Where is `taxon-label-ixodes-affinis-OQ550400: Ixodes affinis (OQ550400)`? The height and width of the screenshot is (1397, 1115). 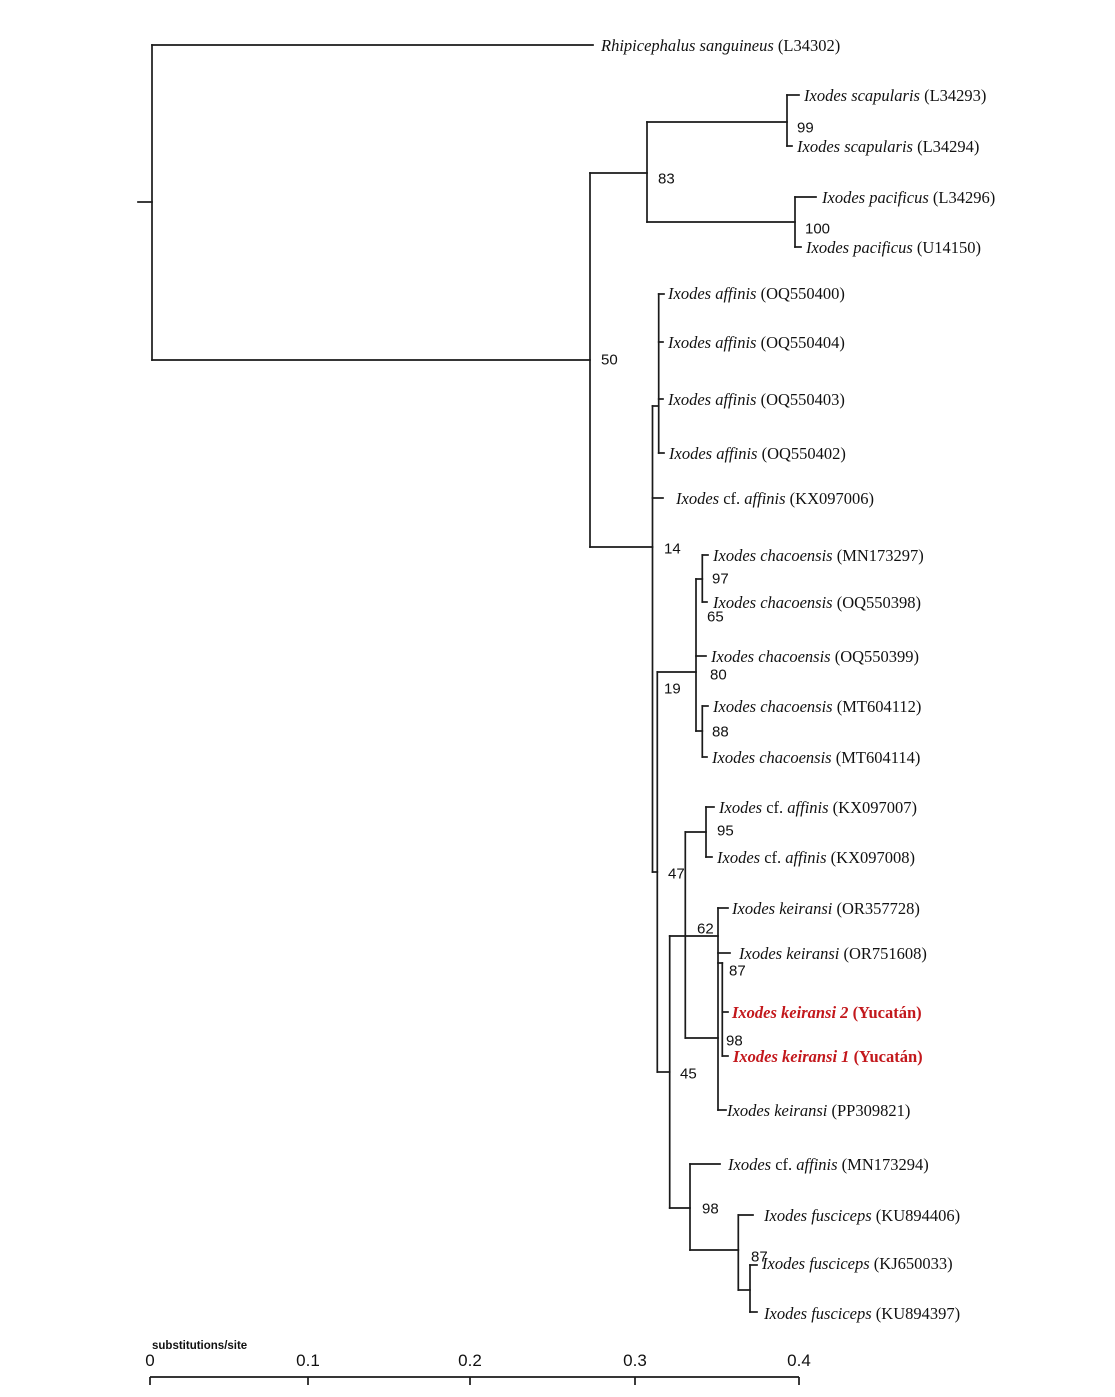 taxon-label-ixodes-affinis-OQ550400: Ixodes affinis (OQ550400) is located at coordinates (756, 293).